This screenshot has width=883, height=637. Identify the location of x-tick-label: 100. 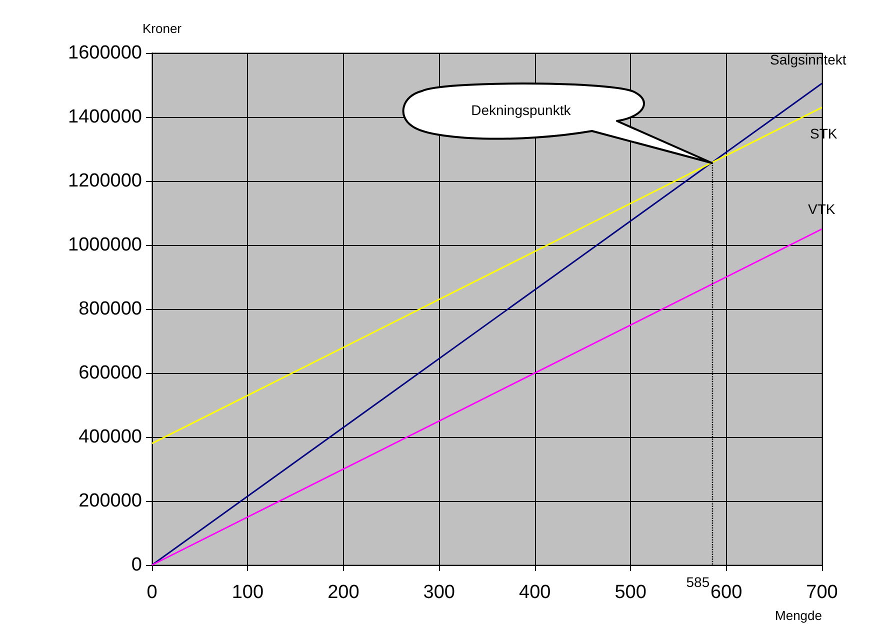
(248, 592).